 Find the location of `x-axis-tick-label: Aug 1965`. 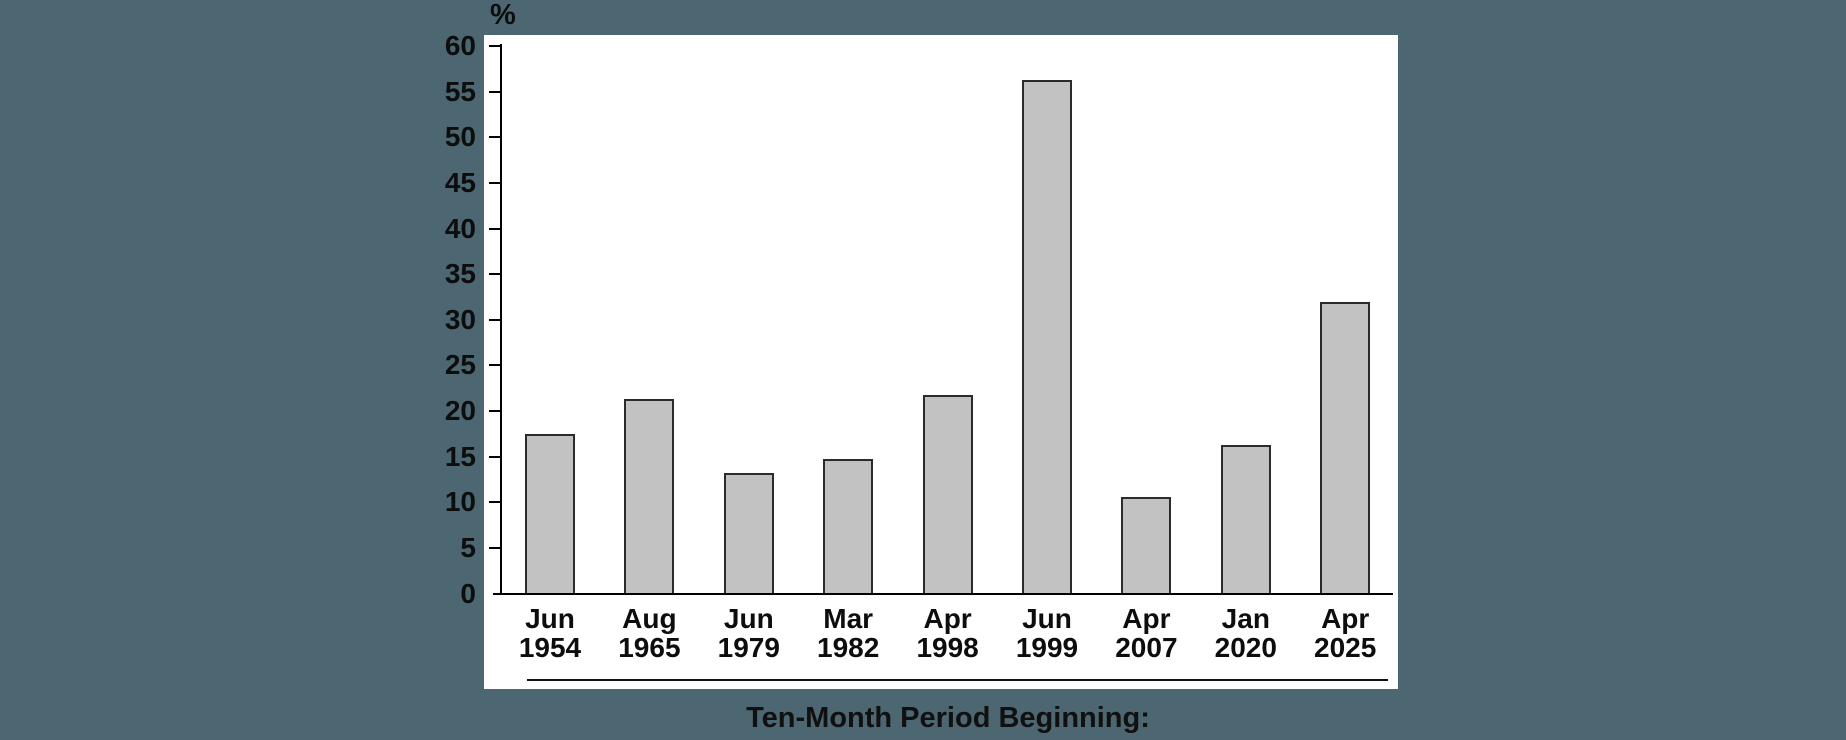

x-axis-tick-label: Aug 1965 is located at coordinates (649, 633).